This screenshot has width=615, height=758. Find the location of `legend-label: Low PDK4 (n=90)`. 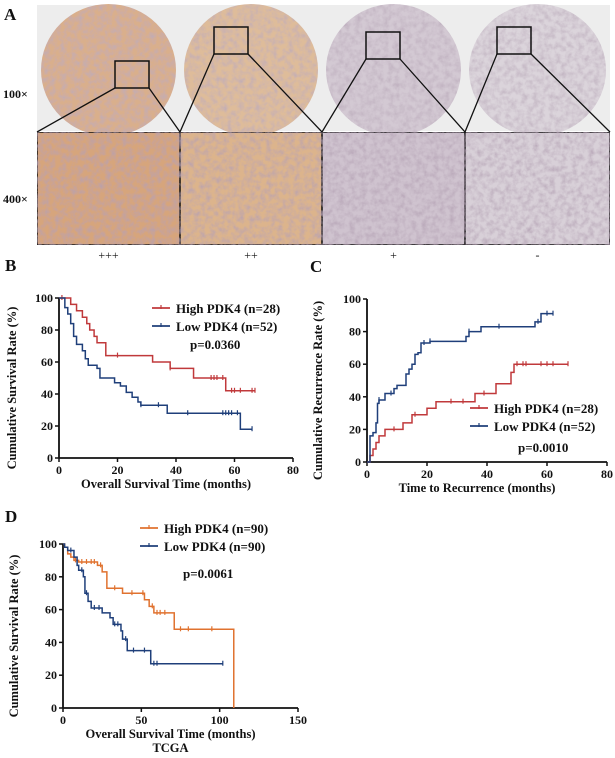

legend-label: Low PDK4 (n=90) is located at coordinates (214, 546).